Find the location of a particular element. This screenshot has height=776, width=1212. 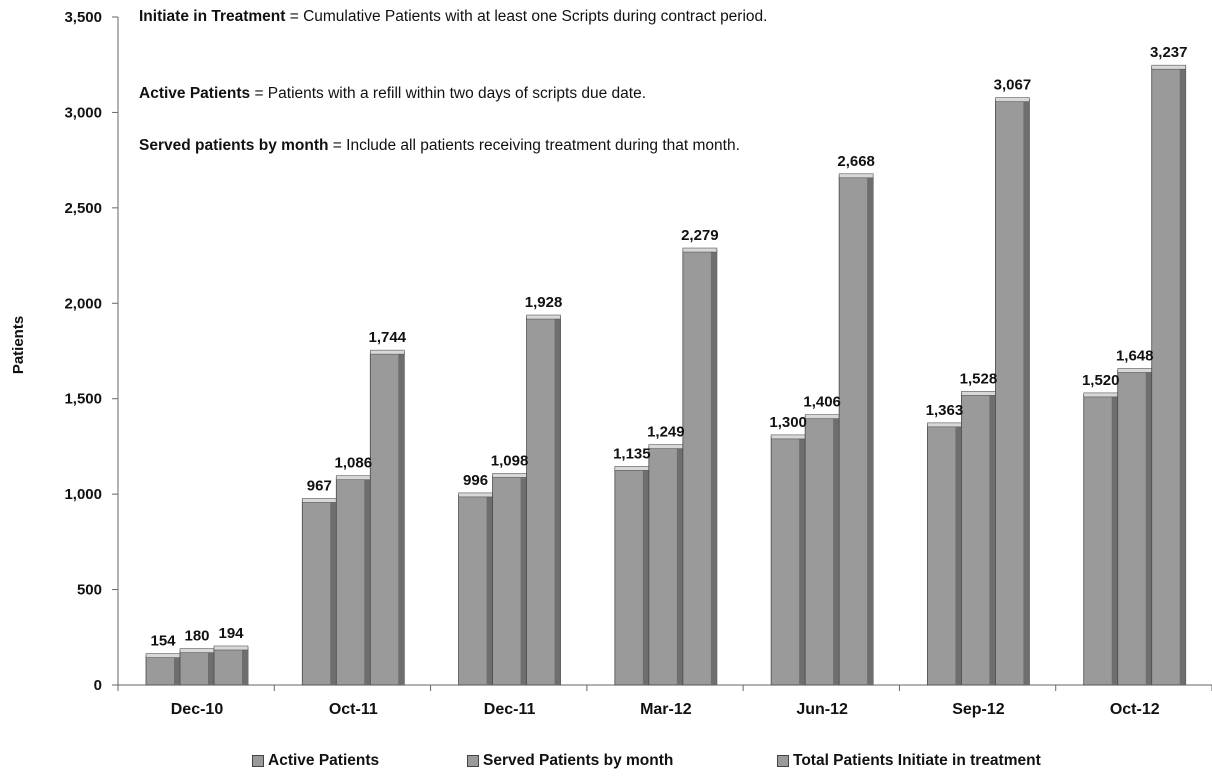

x-tick-label: Oct-11 is located at coordinates (353, 709).